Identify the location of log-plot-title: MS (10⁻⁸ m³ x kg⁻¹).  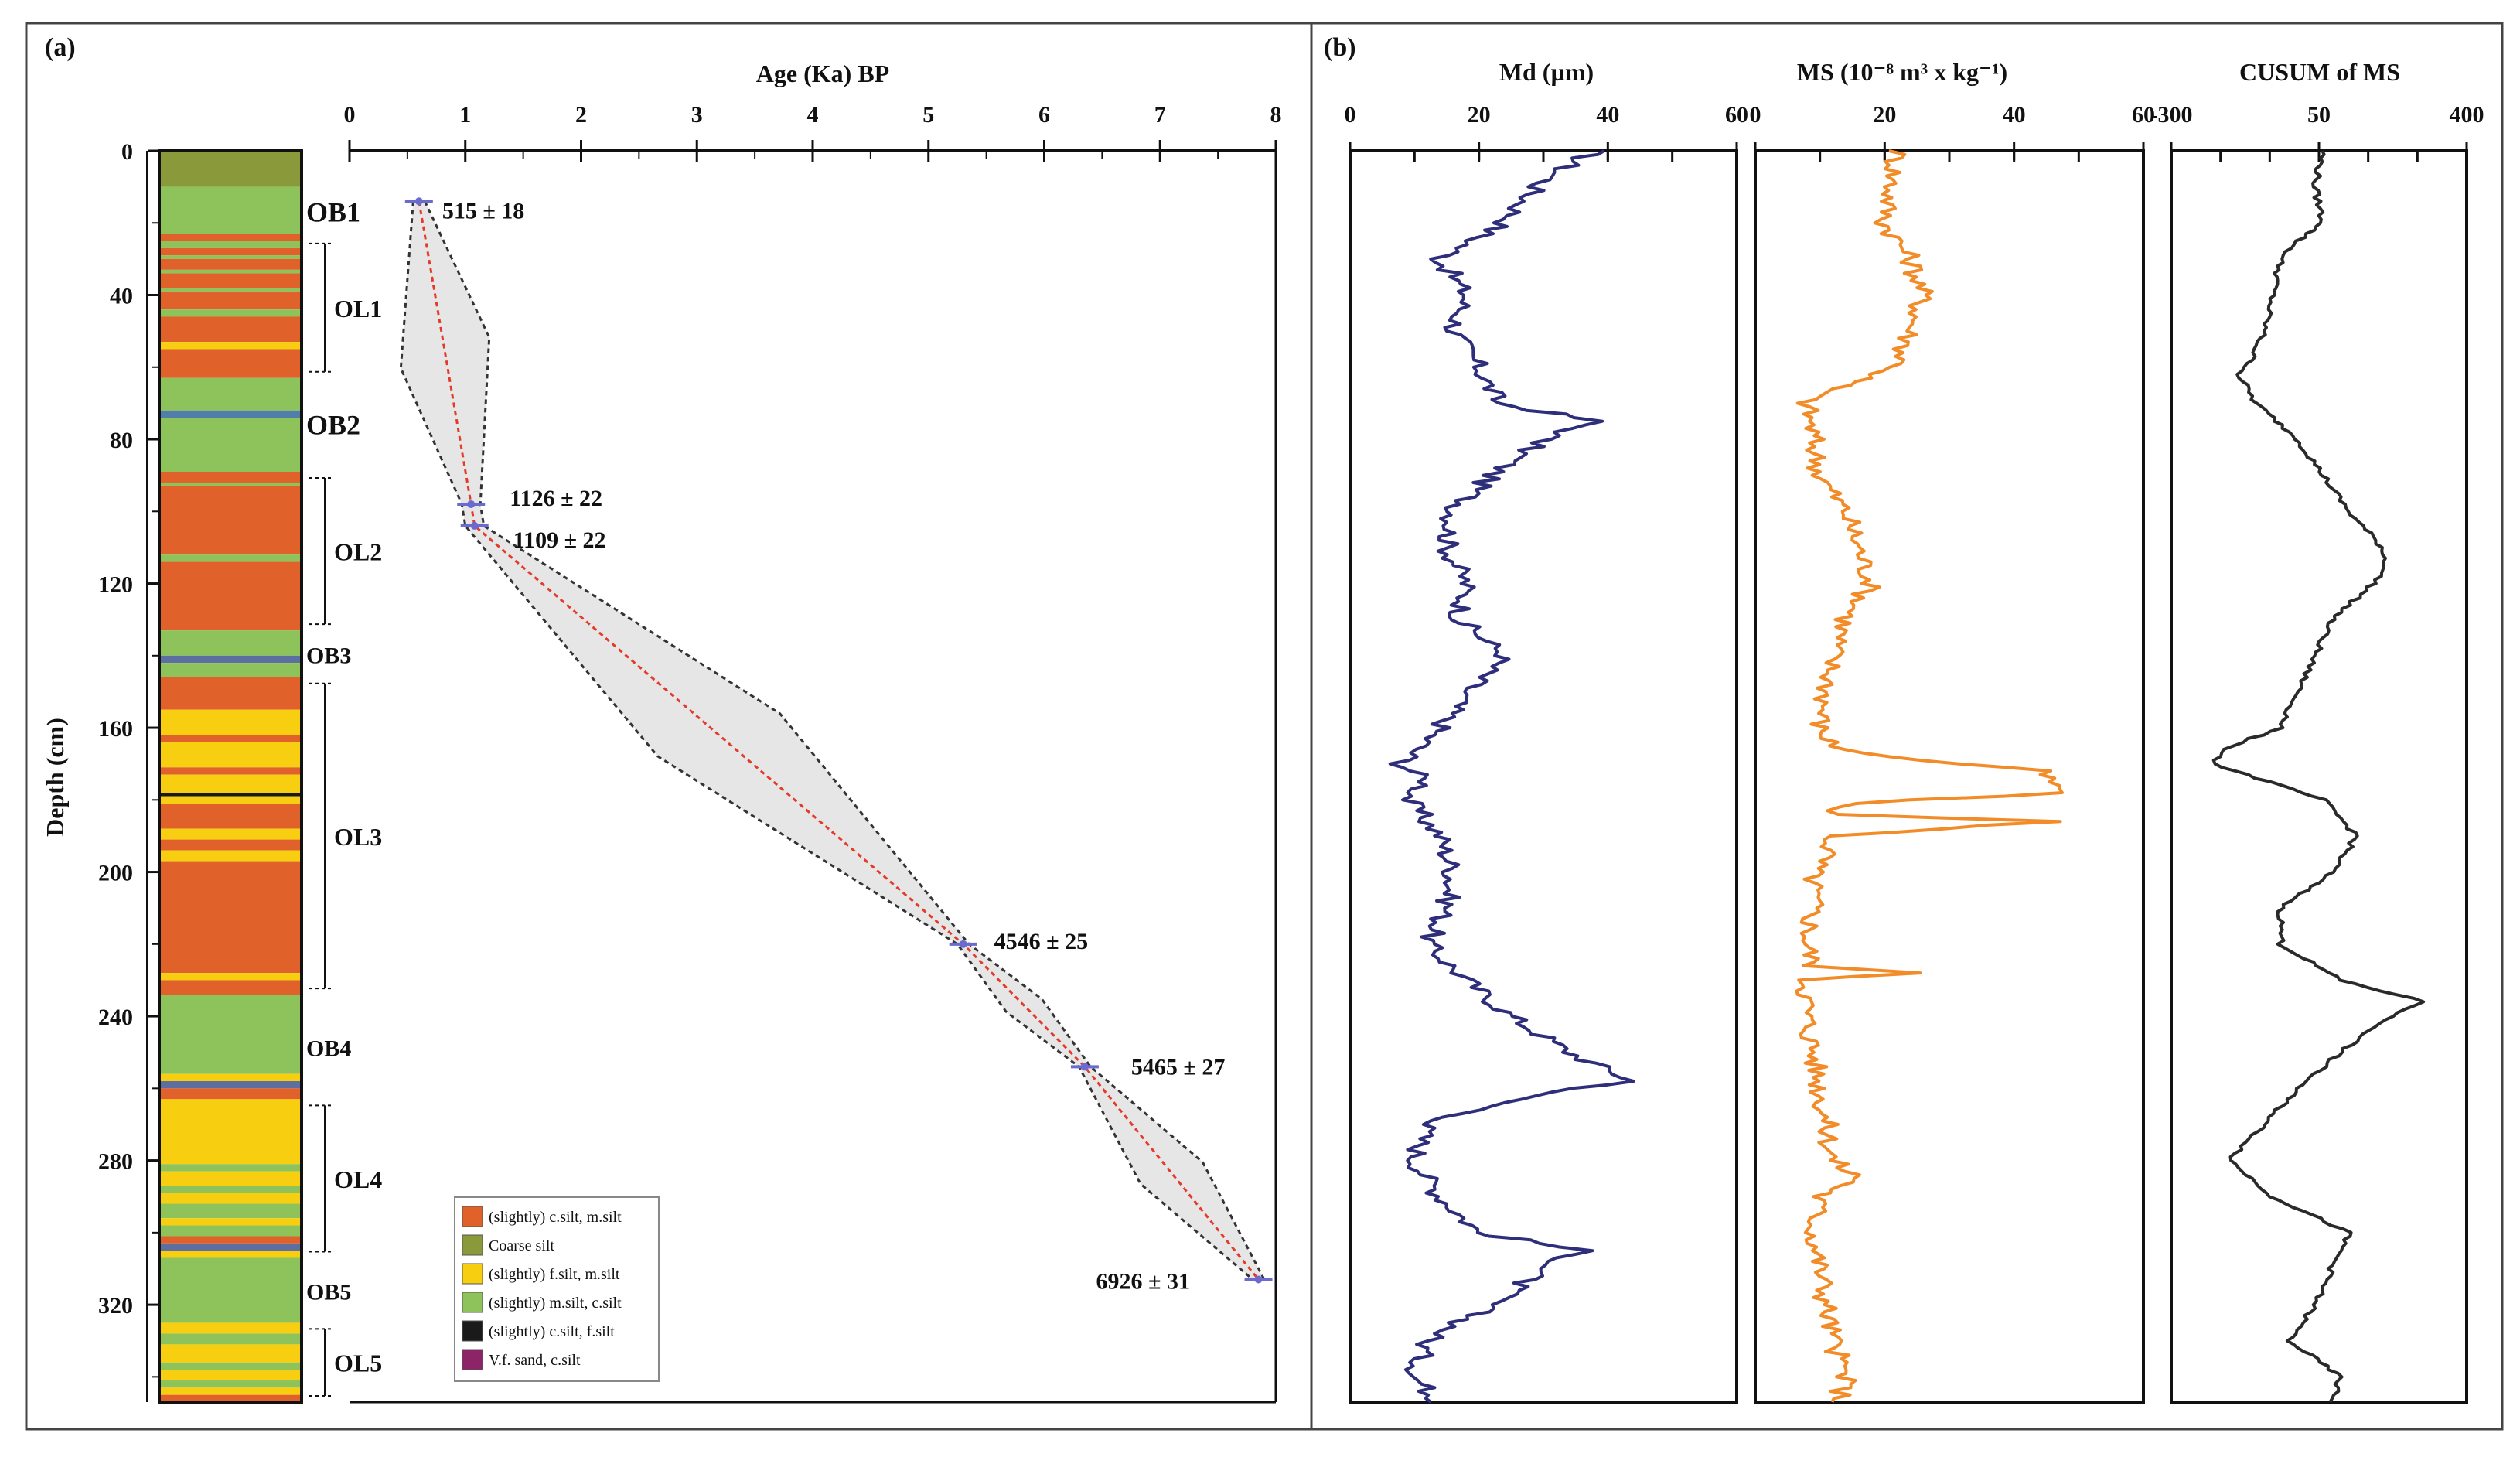
(1902, 72).